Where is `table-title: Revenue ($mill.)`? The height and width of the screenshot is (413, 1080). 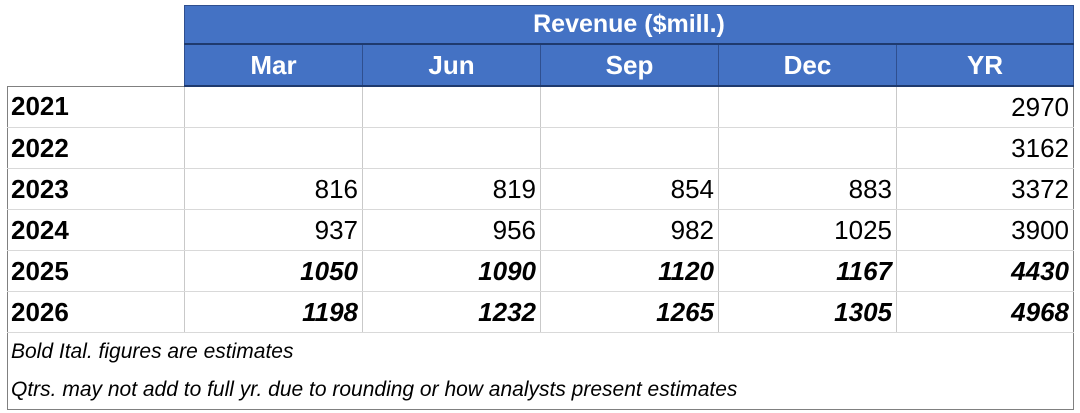 table-title: Revenue ($mill.) is located at coordinates (629, 25).